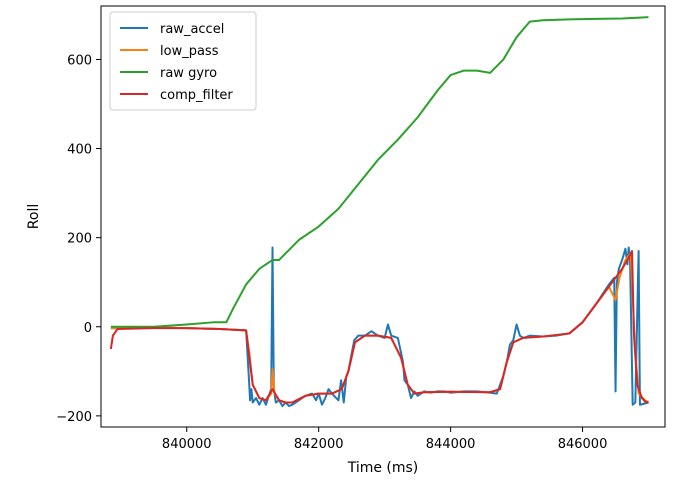  I want to click on y-tick-label: 200, so click(79, 239).